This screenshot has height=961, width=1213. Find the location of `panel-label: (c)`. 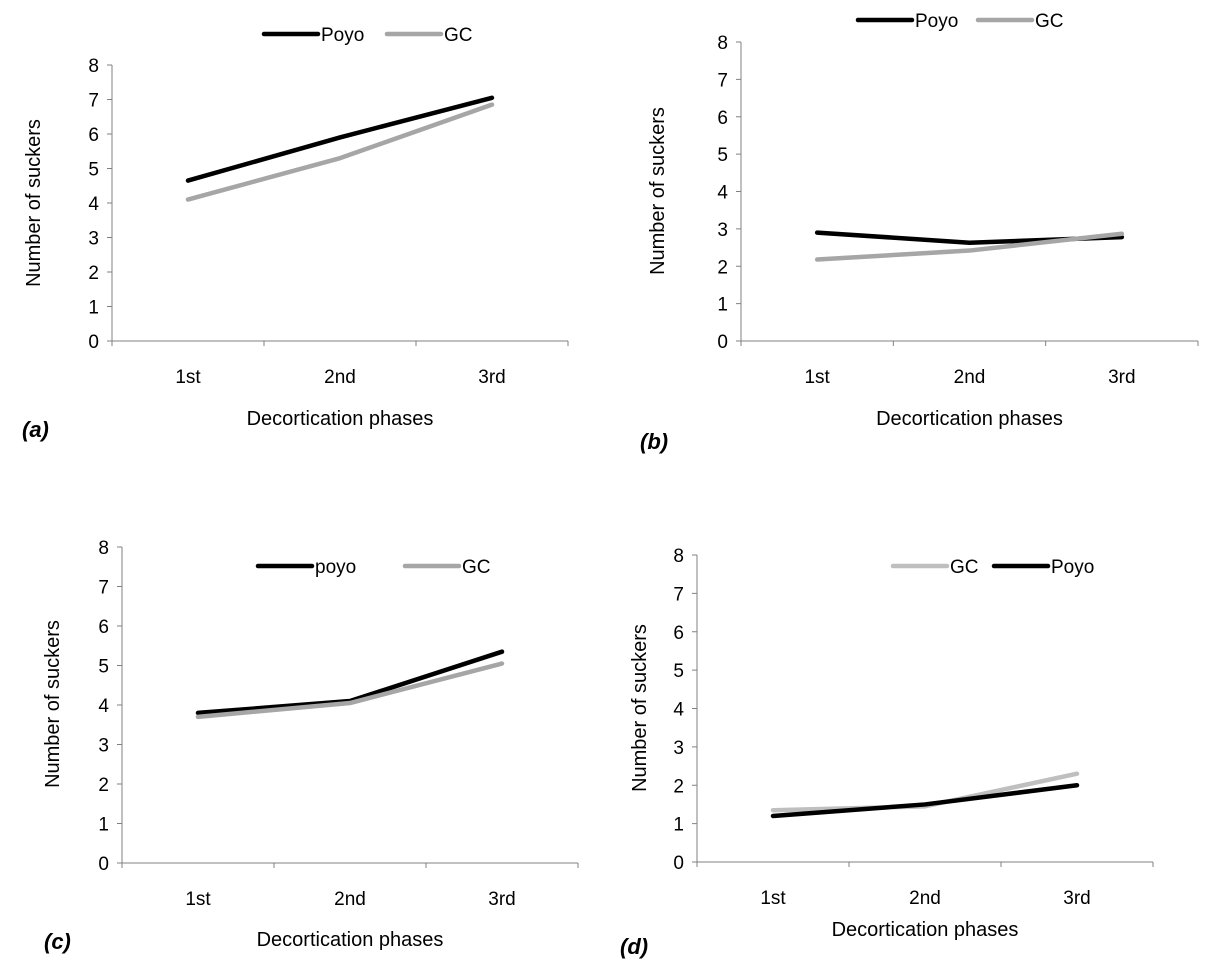

panel-label: (c) is located at coordinates (57, 941).